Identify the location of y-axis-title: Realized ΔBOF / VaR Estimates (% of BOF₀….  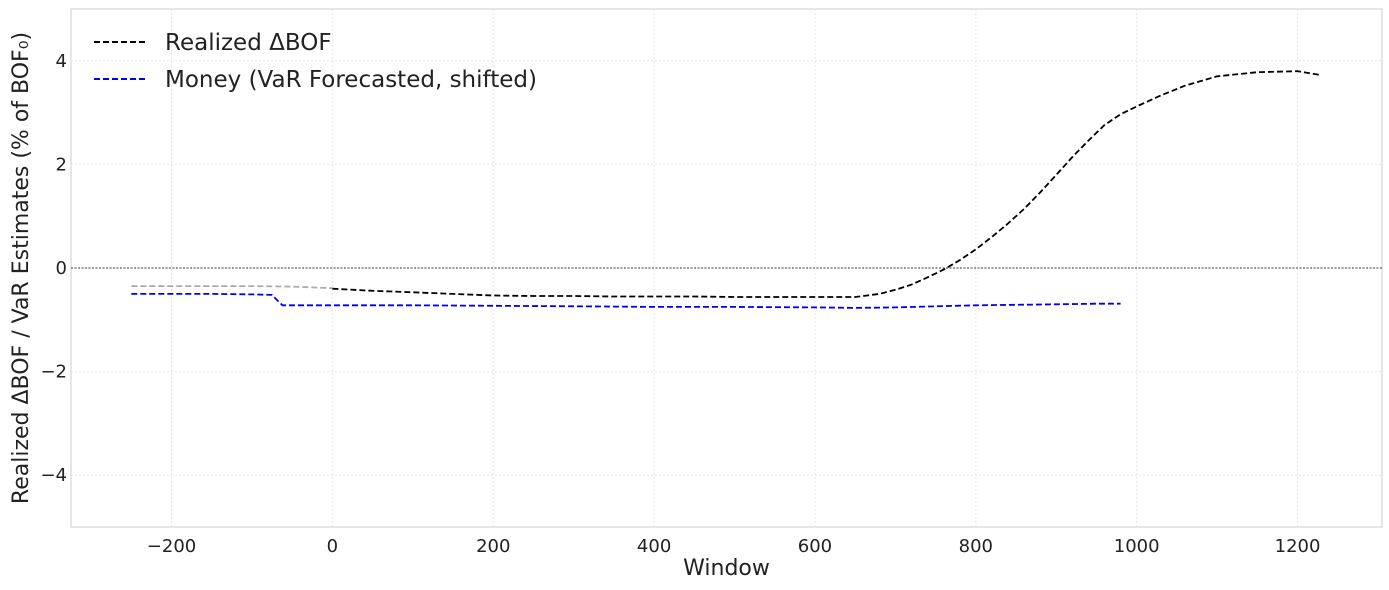
(21, 268).